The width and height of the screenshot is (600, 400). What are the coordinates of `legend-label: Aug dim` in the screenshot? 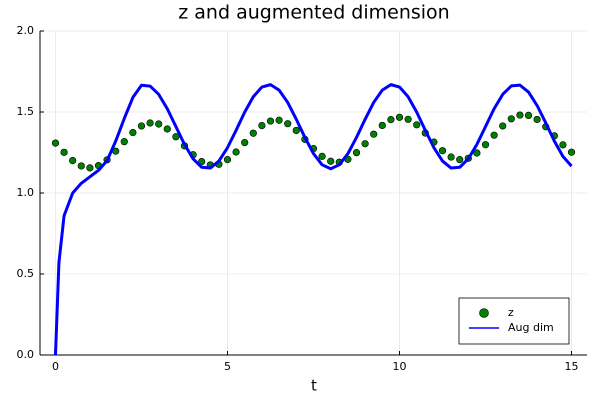 It's located at (531, 327).